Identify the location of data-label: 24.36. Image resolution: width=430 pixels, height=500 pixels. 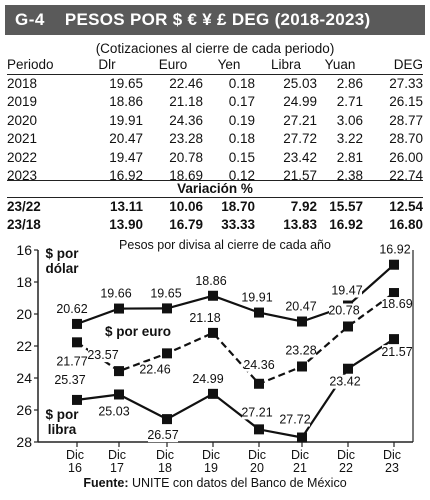
(258, 365).